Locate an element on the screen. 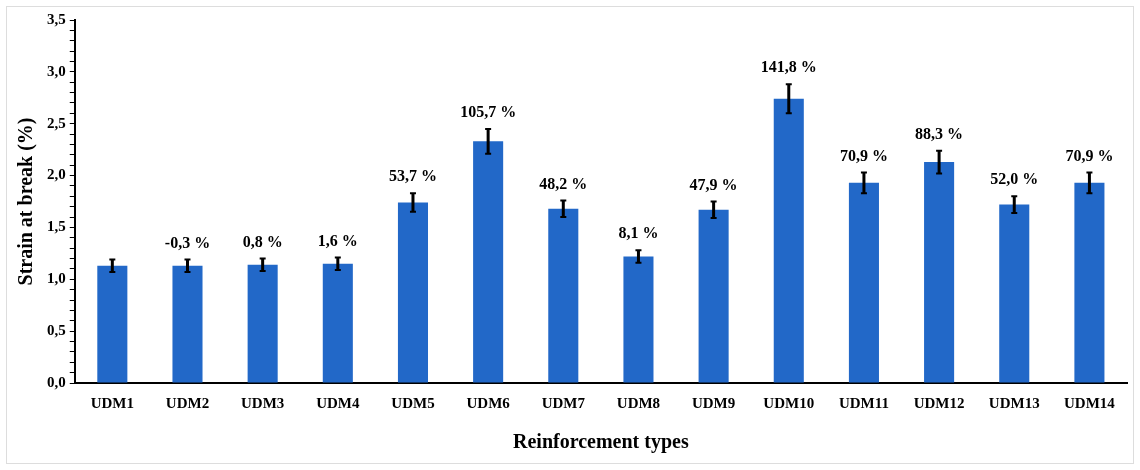  x-tick-label: UDM2 is located at coordinates (187, 402).